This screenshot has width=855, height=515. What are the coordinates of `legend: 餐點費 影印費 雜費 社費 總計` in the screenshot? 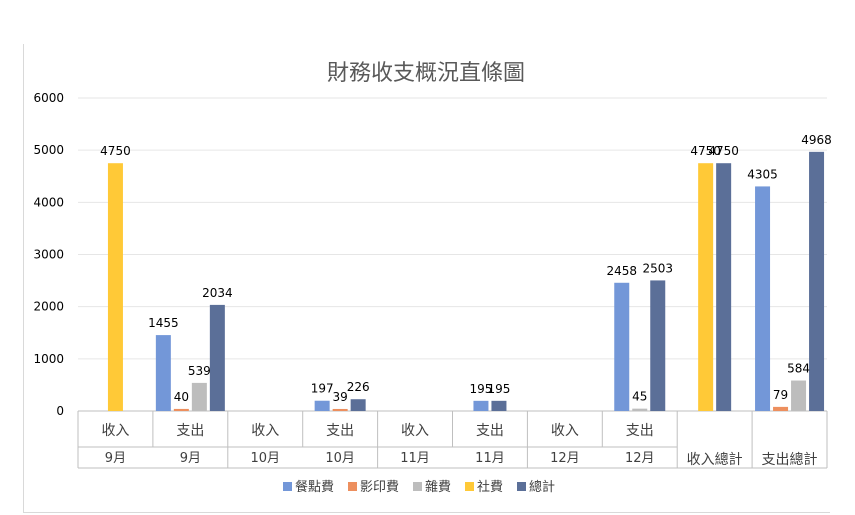 It's located at (419, 487).